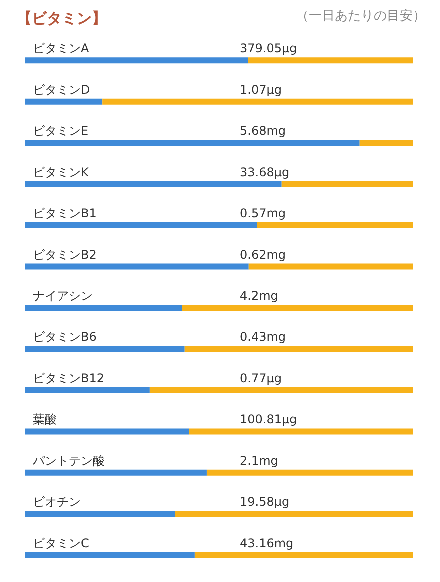 This screenshot has height=582, width=440. What do you see at coordinates (269, 419) in the screenshot?
I see `annotation: 100.81μg` at bounding box center [269, 419].